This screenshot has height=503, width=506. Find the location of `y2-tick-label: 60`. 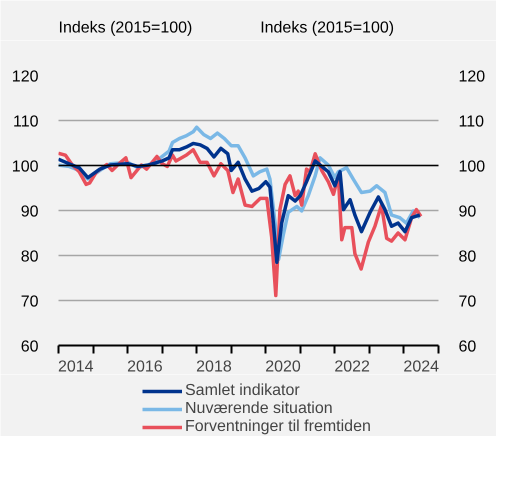

y2-tick-label: 60 is located at coordinates (467, 347).